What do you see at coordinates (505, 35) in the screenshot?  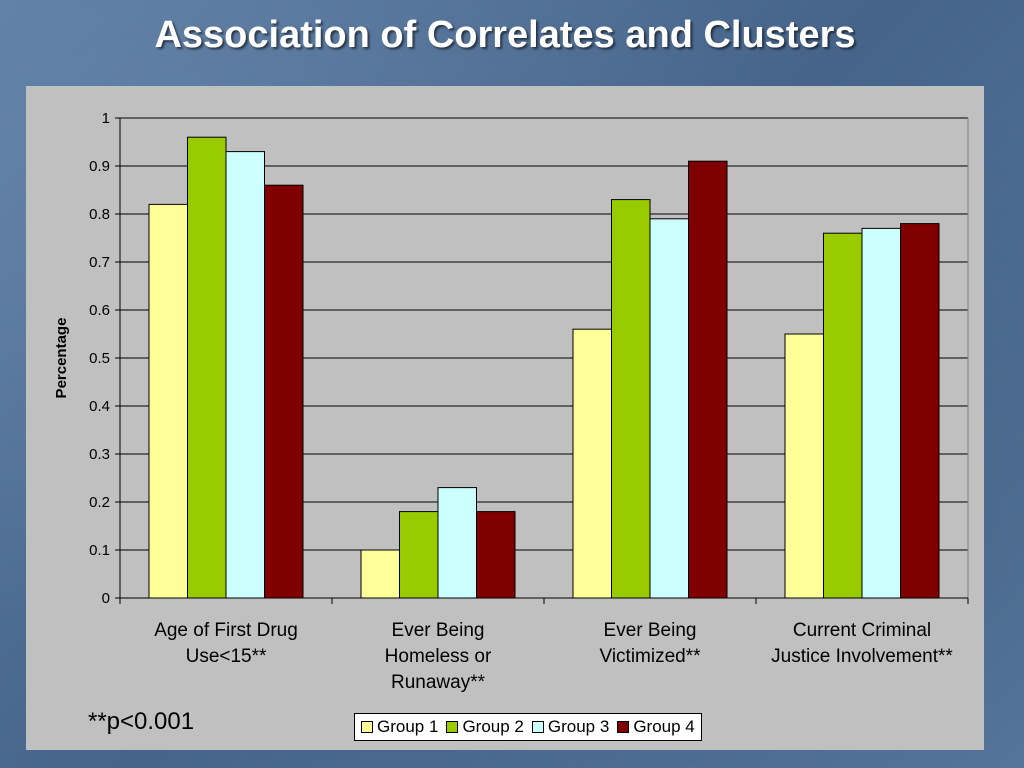 I see `slide-title: Association of Correlates and Clusters` at bounding box center [505, 35].